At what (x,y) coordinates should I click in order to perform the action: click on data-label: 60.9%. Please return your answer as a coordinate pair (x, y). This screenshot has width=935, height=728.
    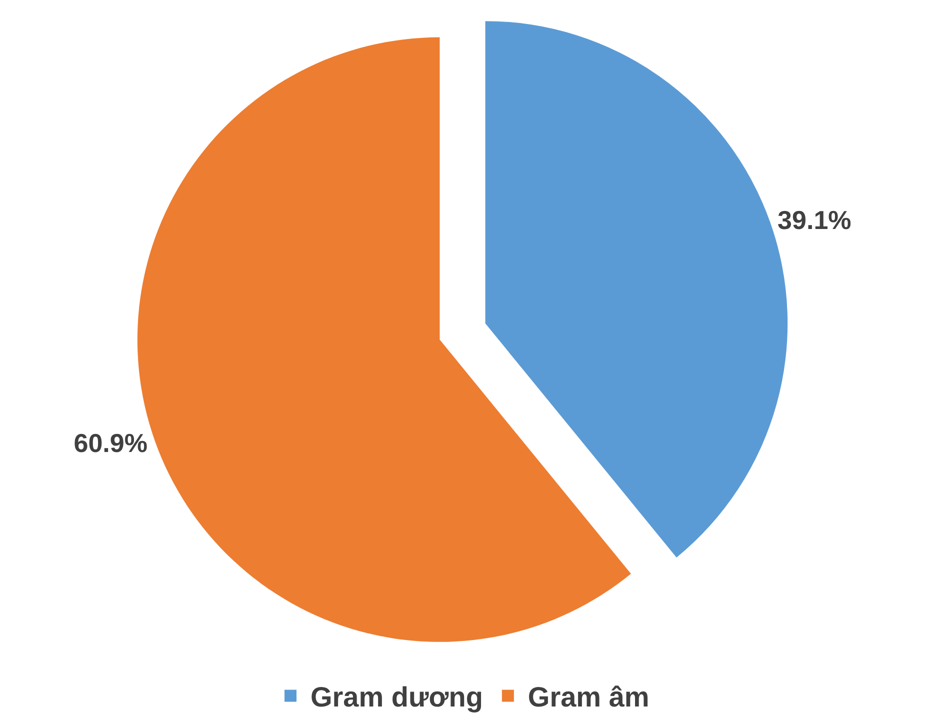
    Looking at the image, I should click on (111, 443).